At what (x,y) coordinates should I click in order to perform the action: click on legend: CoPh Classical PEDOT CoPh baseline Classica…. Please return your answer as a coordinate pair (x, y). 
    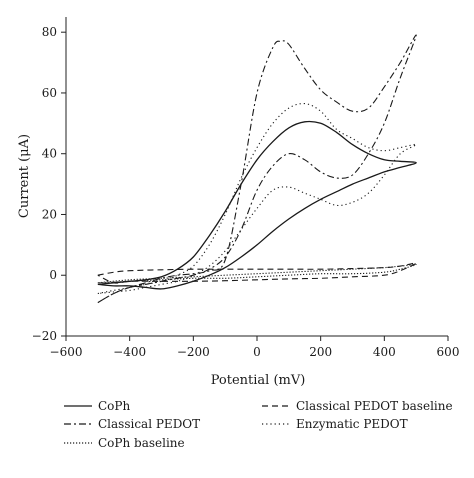
    Looking at the image, I should click on (258, 424).